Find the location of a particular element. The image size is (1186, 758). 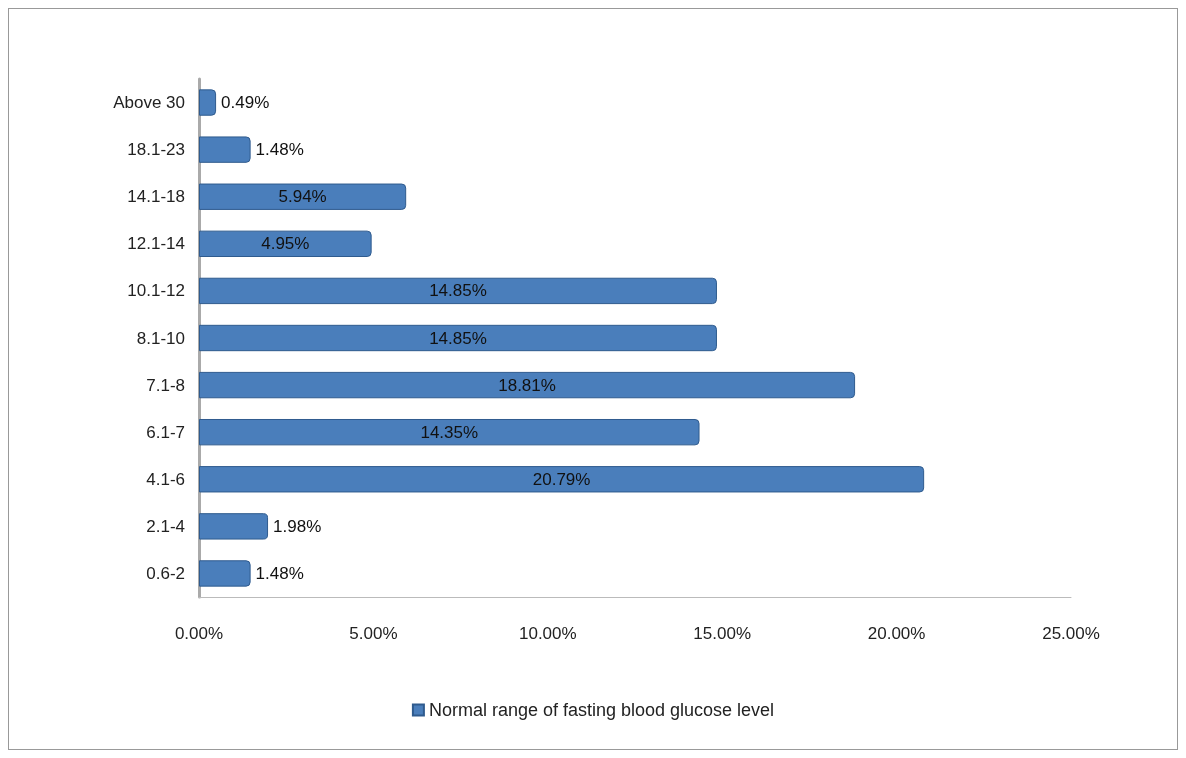

y-tick-label: 12.1-14 is located at coordinates (156, 244).